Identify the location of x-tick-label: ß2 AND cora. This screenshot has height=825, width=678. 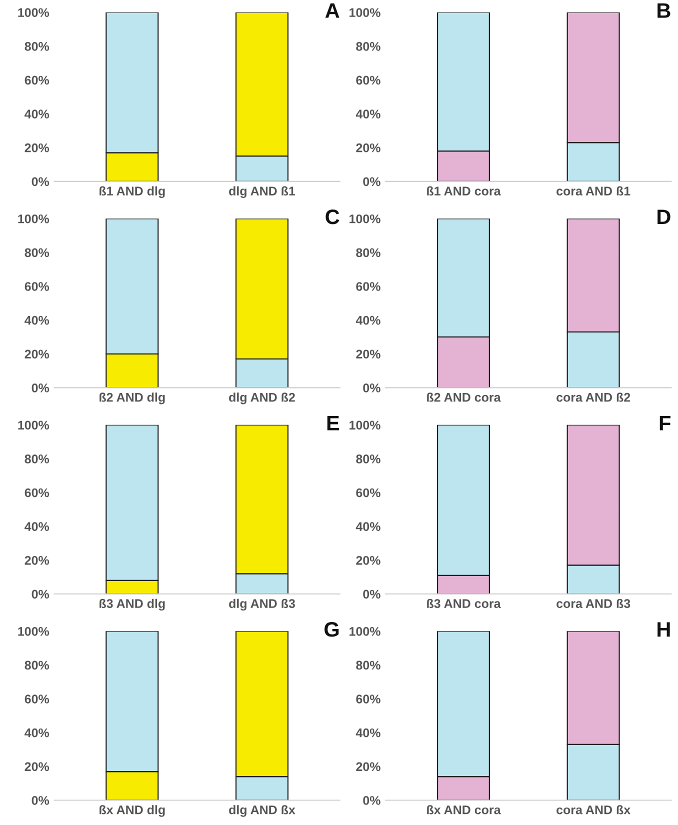
(464, 397).